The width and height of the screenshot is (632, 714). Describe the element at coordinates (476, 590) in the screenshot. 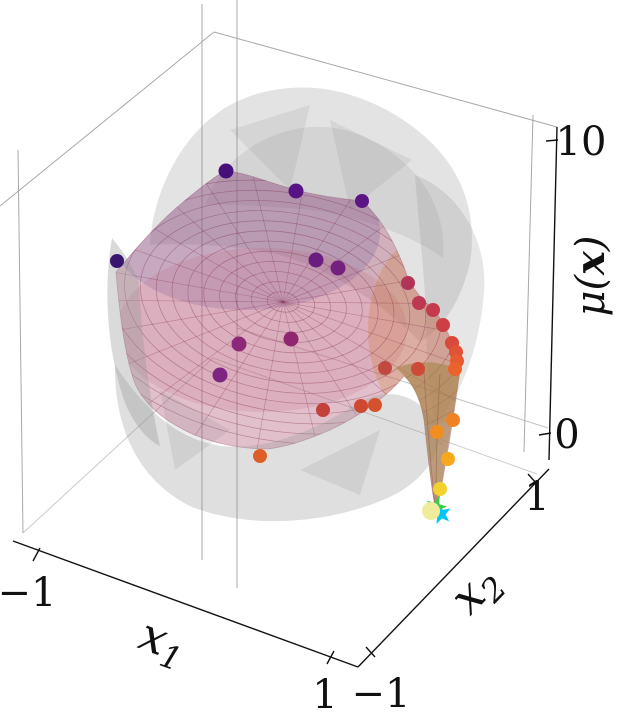

I see `x2-axis-label: x2` at that location.